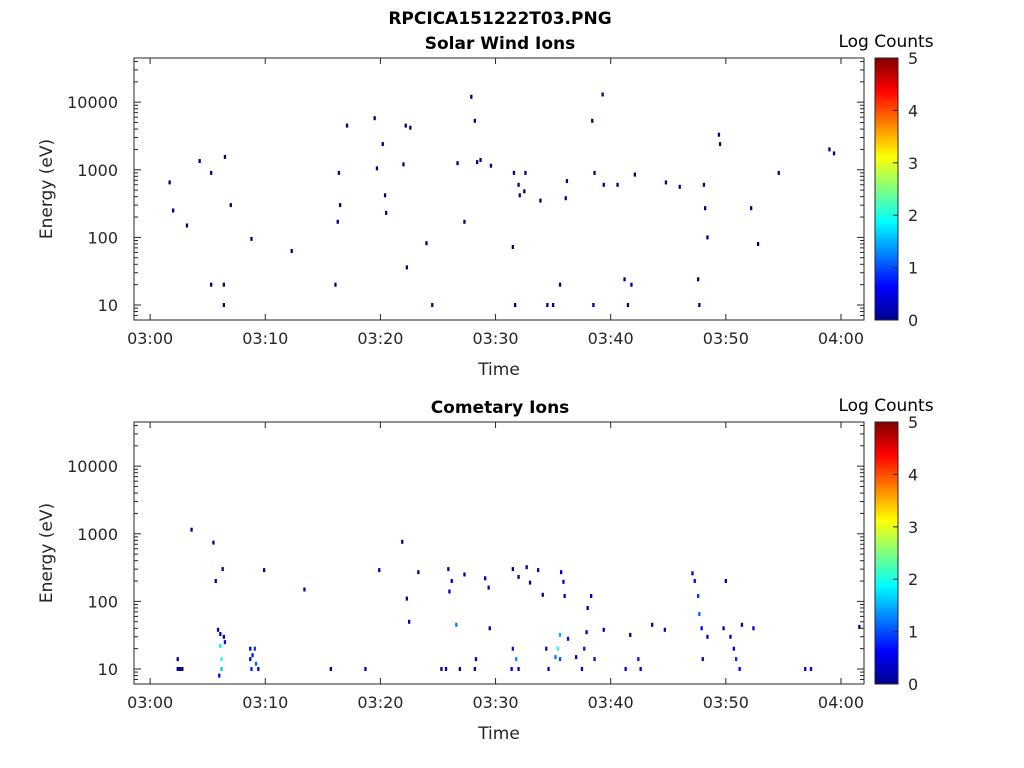  What do you see at coordinates (913, 527) in the screenshot?
I see `cometary-colorbar-tick-label: 3` at bounding box center [913, 527].